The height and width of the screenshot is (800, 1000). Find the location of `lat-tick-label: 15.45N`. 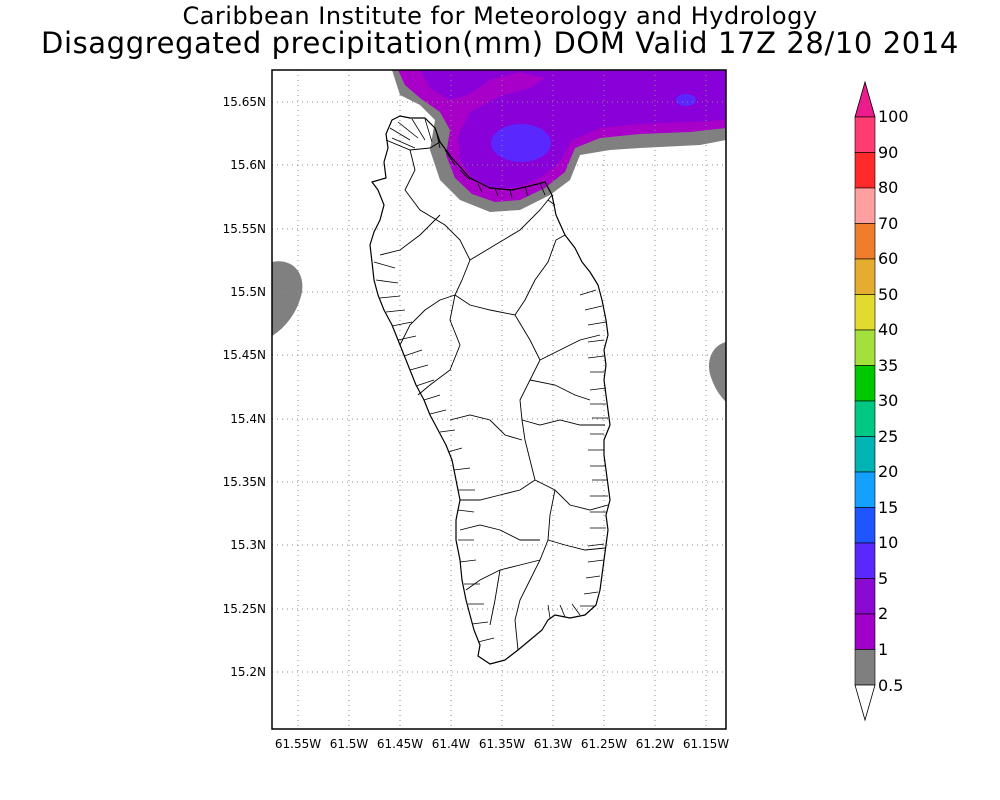

lat-tick-label: 15.45N is located at coordinates (244, 355).